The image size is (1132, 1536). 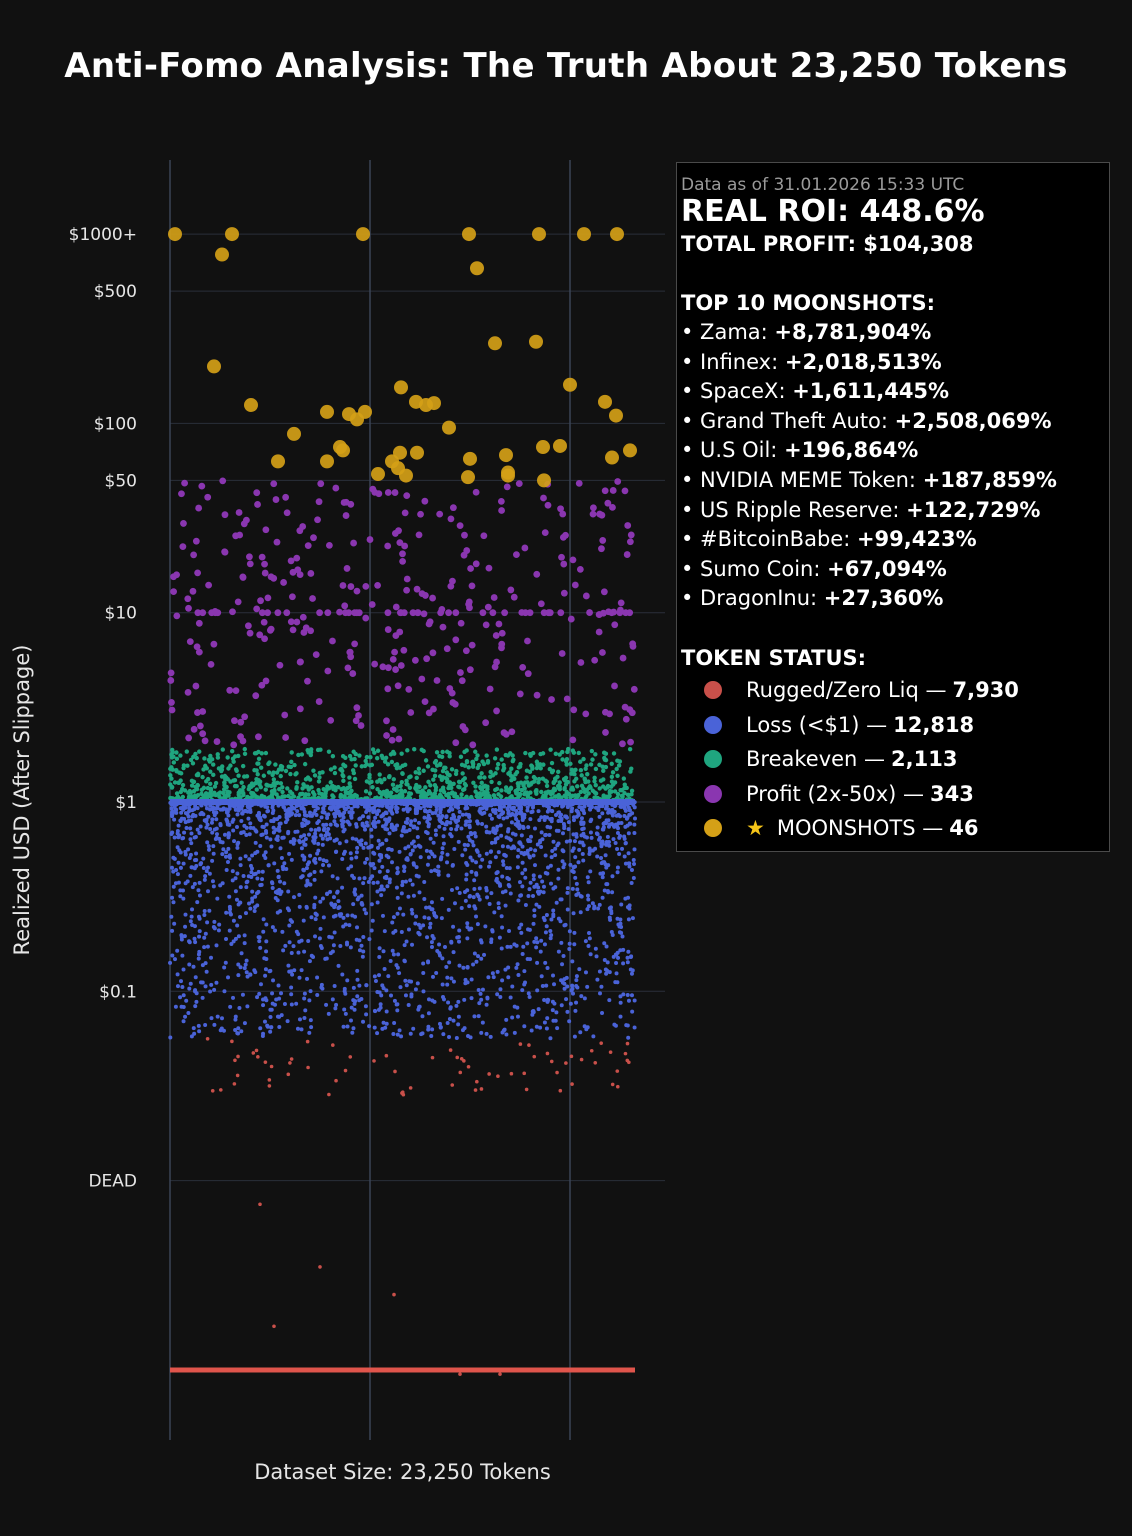 I want to click on rugged-point, so click(x=551, y=1061).